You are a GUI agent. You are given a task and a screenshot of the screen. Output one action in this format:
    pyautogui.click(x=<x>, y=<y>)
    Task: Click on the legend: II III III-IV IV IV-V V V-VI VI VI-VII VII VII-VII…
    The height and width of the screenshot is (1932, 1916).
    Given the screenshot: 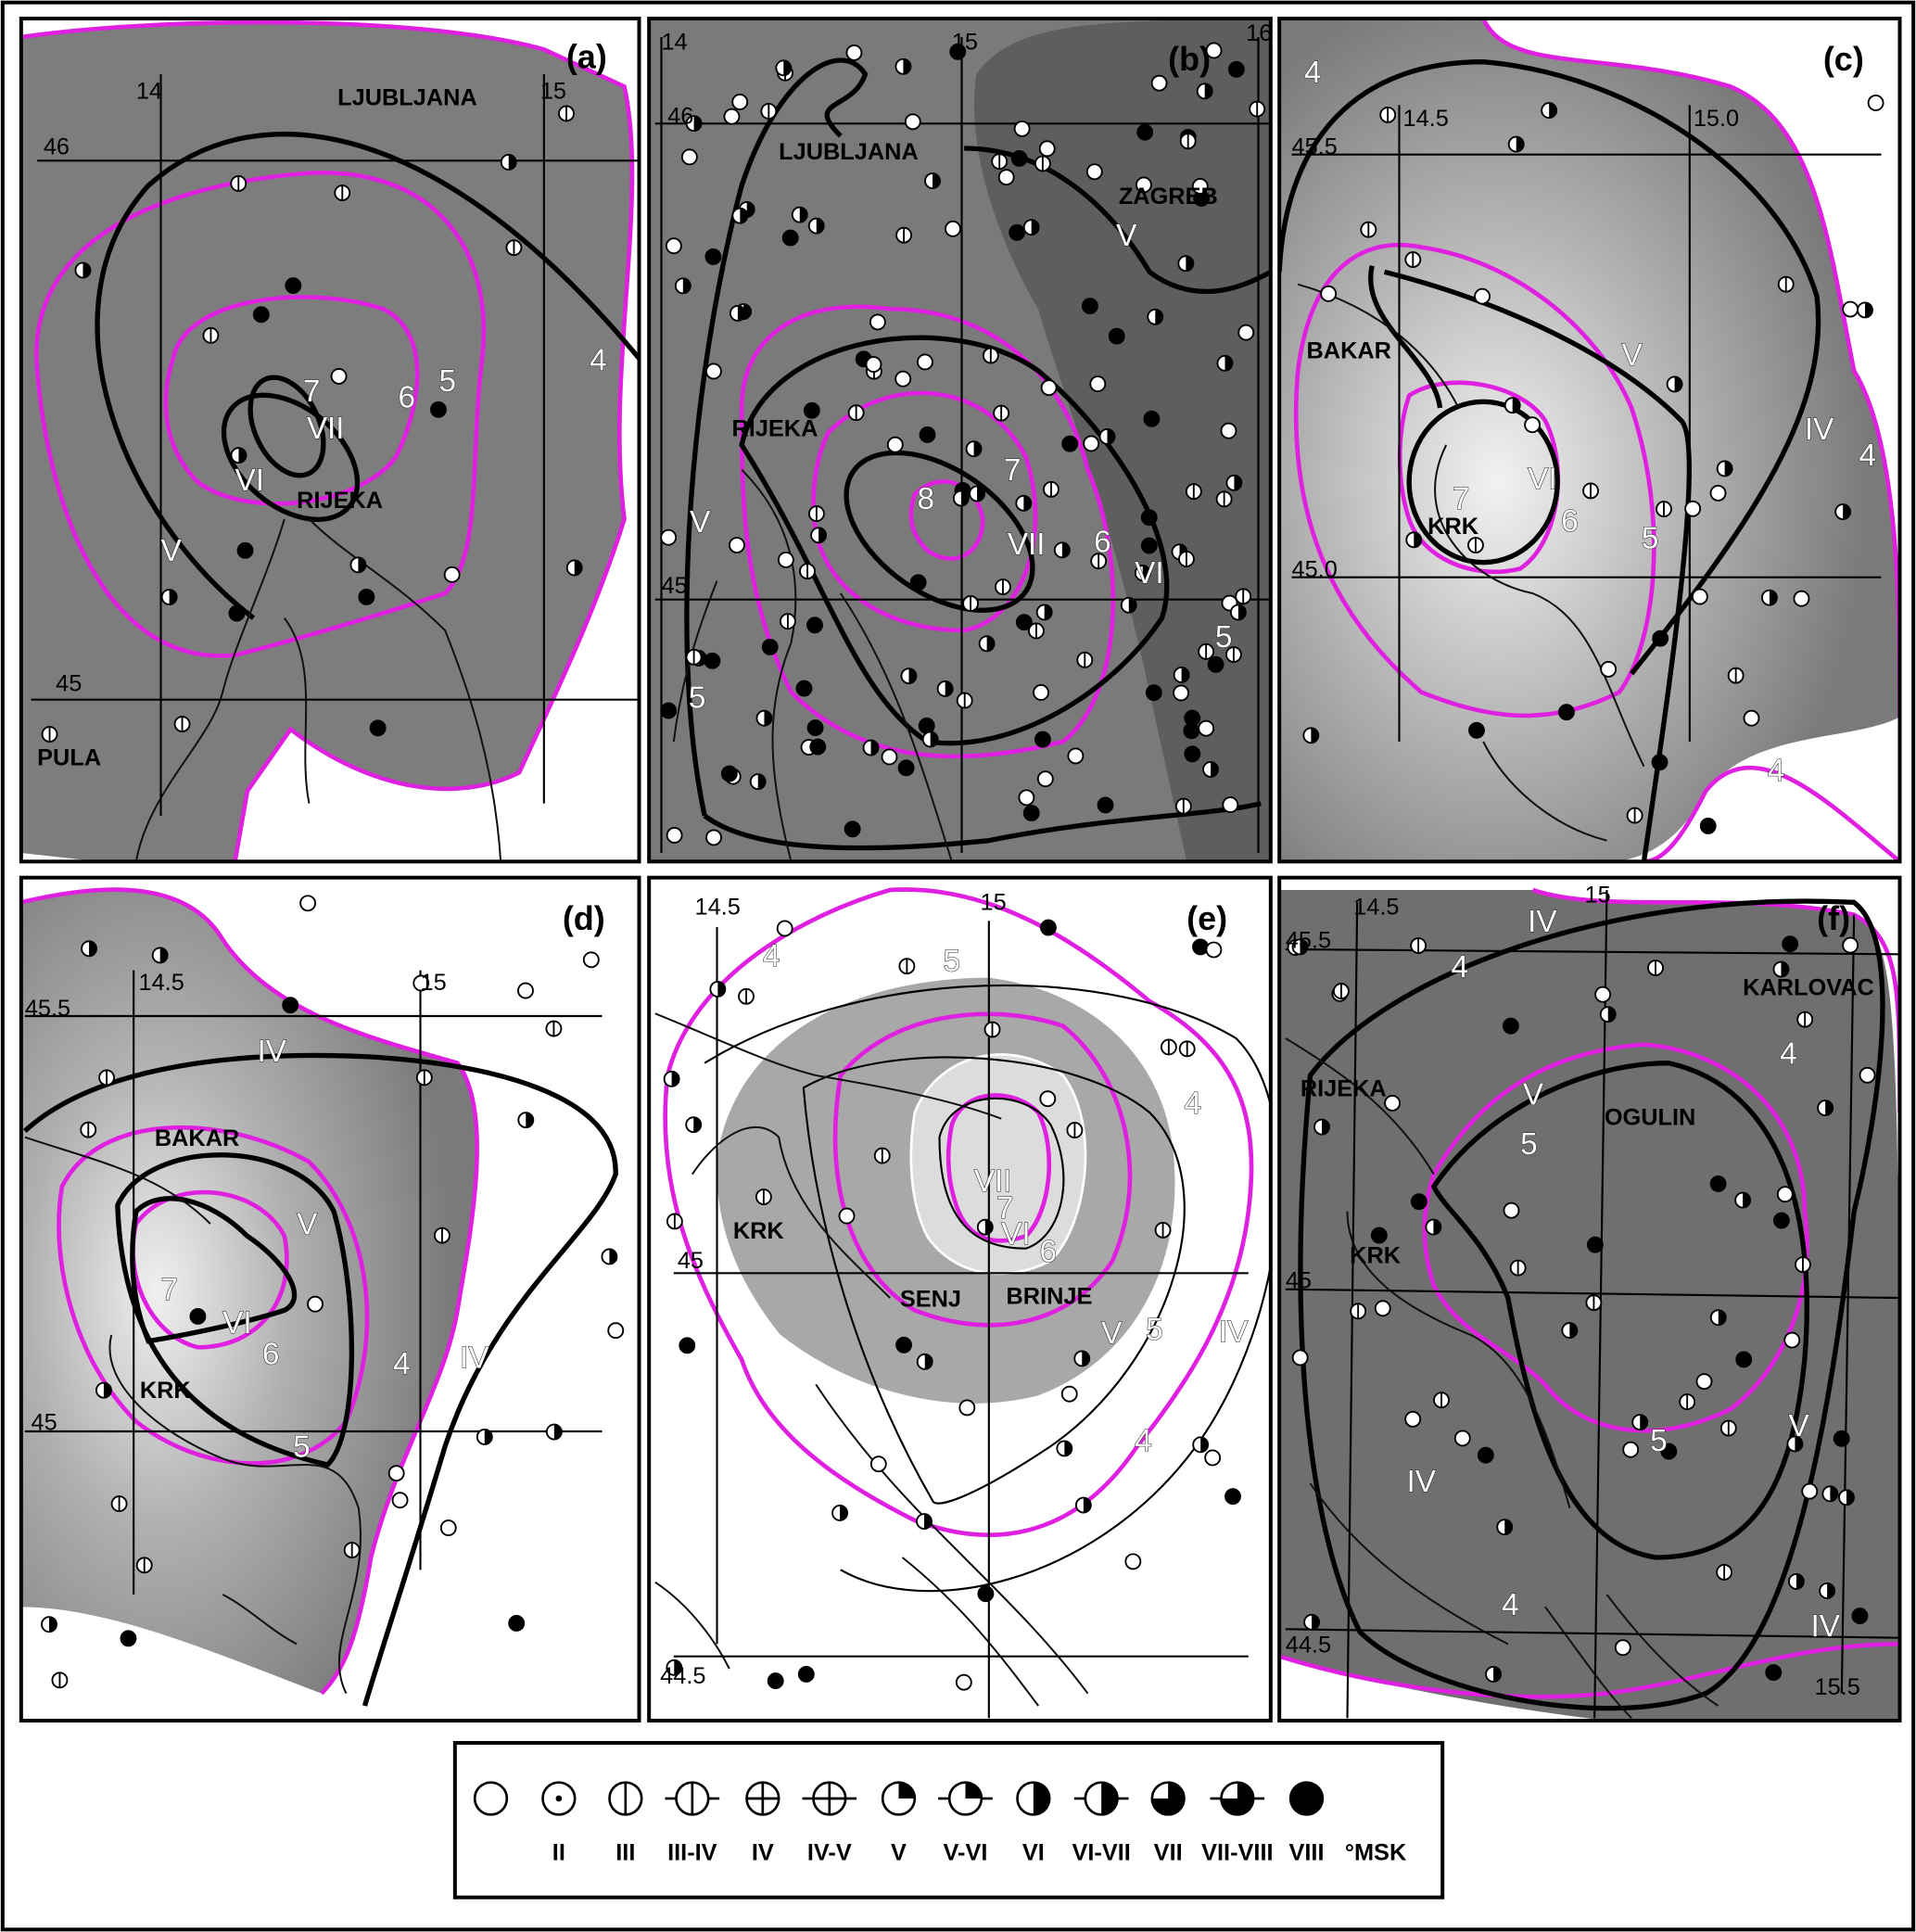 What is the action you would take?
    pyautogui.click(x=940, y=1823)
    